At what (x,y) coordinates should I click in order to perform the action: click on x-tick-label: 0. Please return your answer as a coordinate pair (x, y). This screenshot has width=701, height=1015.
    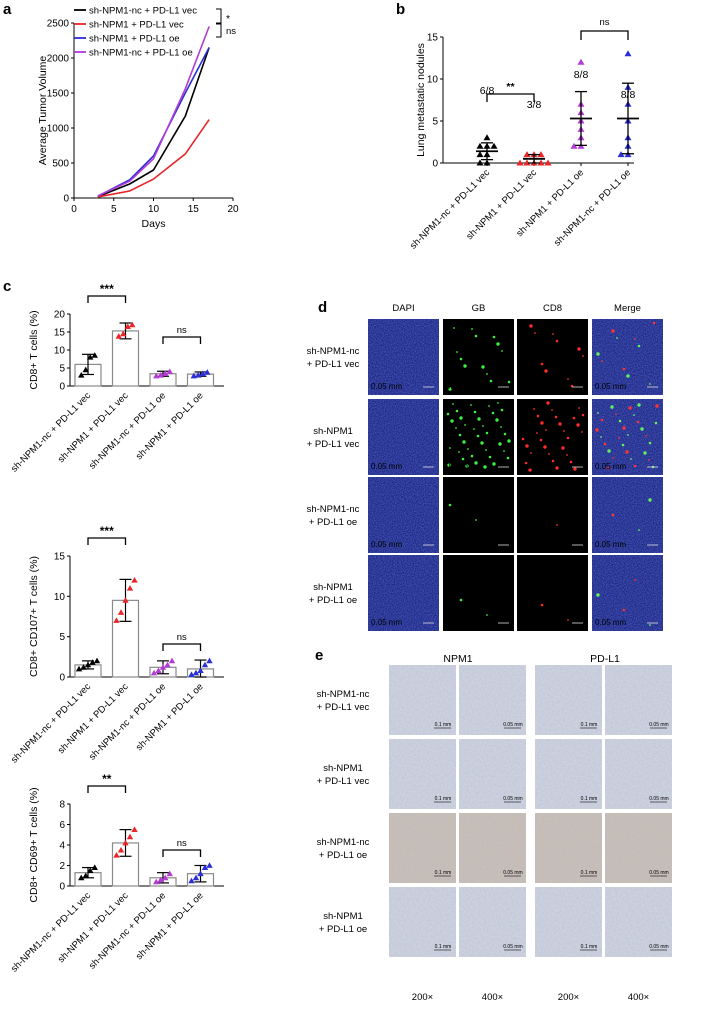
    Looking at the image, I should click on (74, 209).